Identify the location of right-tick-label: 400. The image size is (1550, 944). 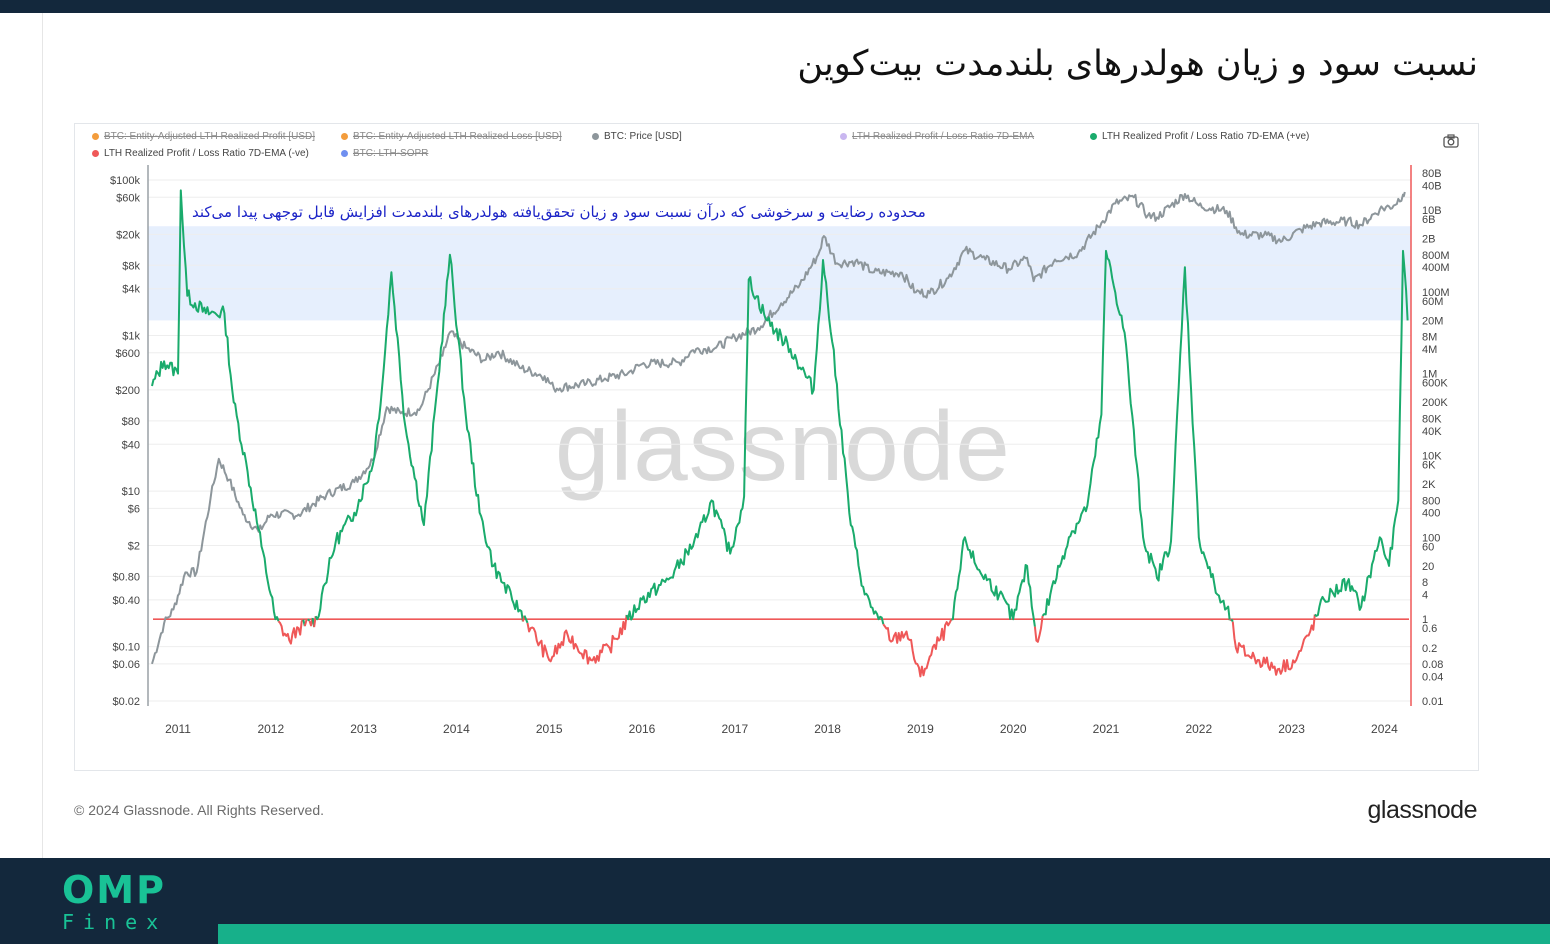
(1431, 514).